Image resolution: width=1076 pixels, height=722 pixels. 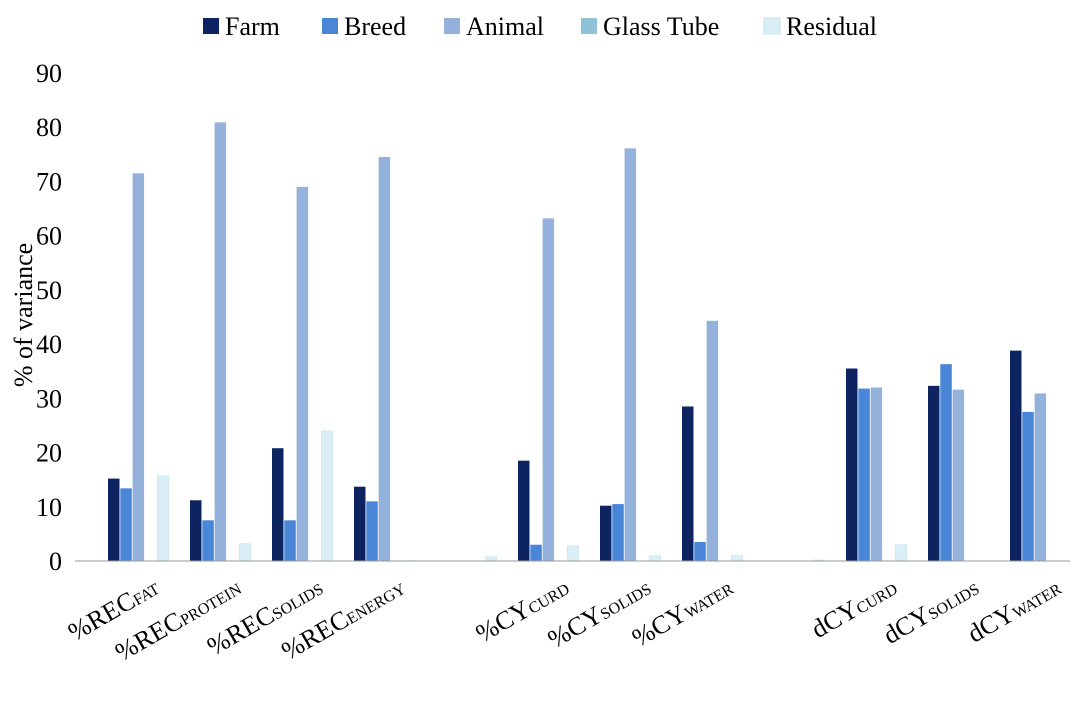 I want to click on x-tick-label: %RECENERGY, so click(x=343, y=619).